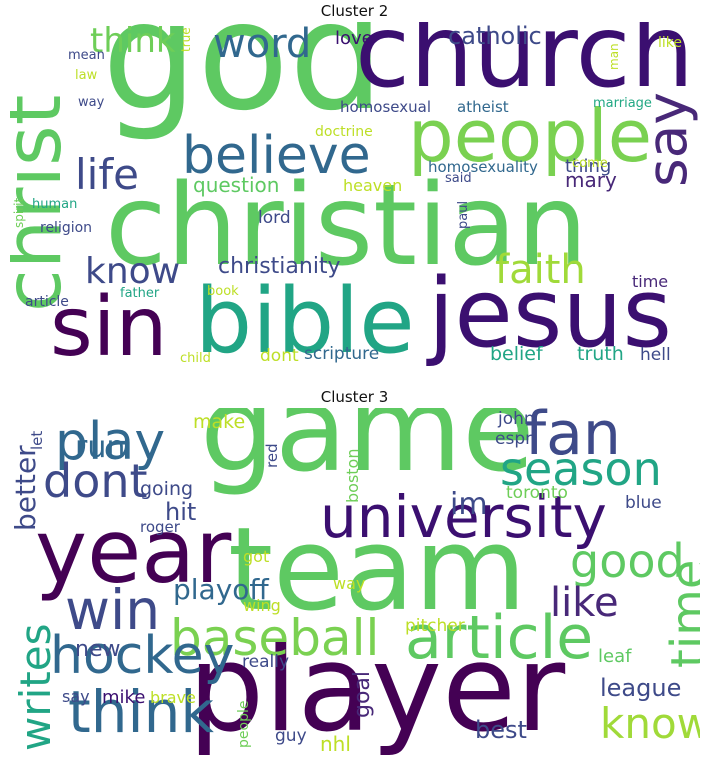  What do you see at coordinates (525, 66) in the screenshot?
I see `cloud-word: church` at bounding box center [525, 66].